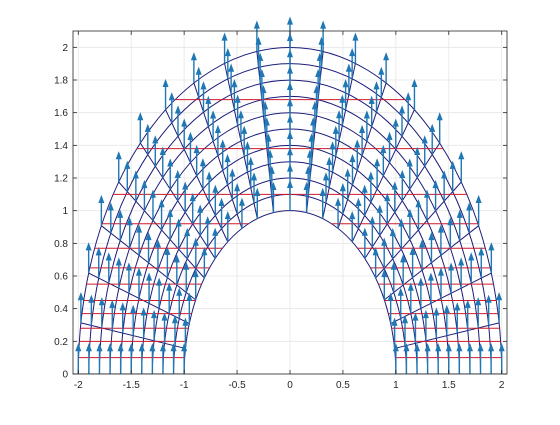 The height and width of the screenshot is (425, 560). I want to click on y-tick-label: 0, so click(65, 375).